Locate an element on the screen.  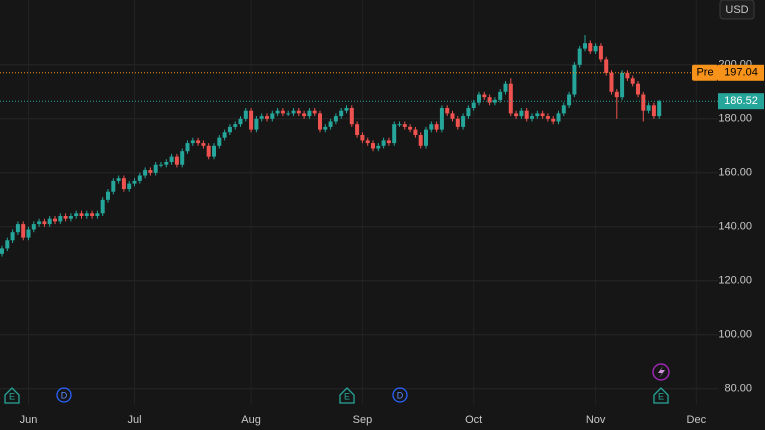
x-tick-label: Aug is located at coordinates (251, 420).